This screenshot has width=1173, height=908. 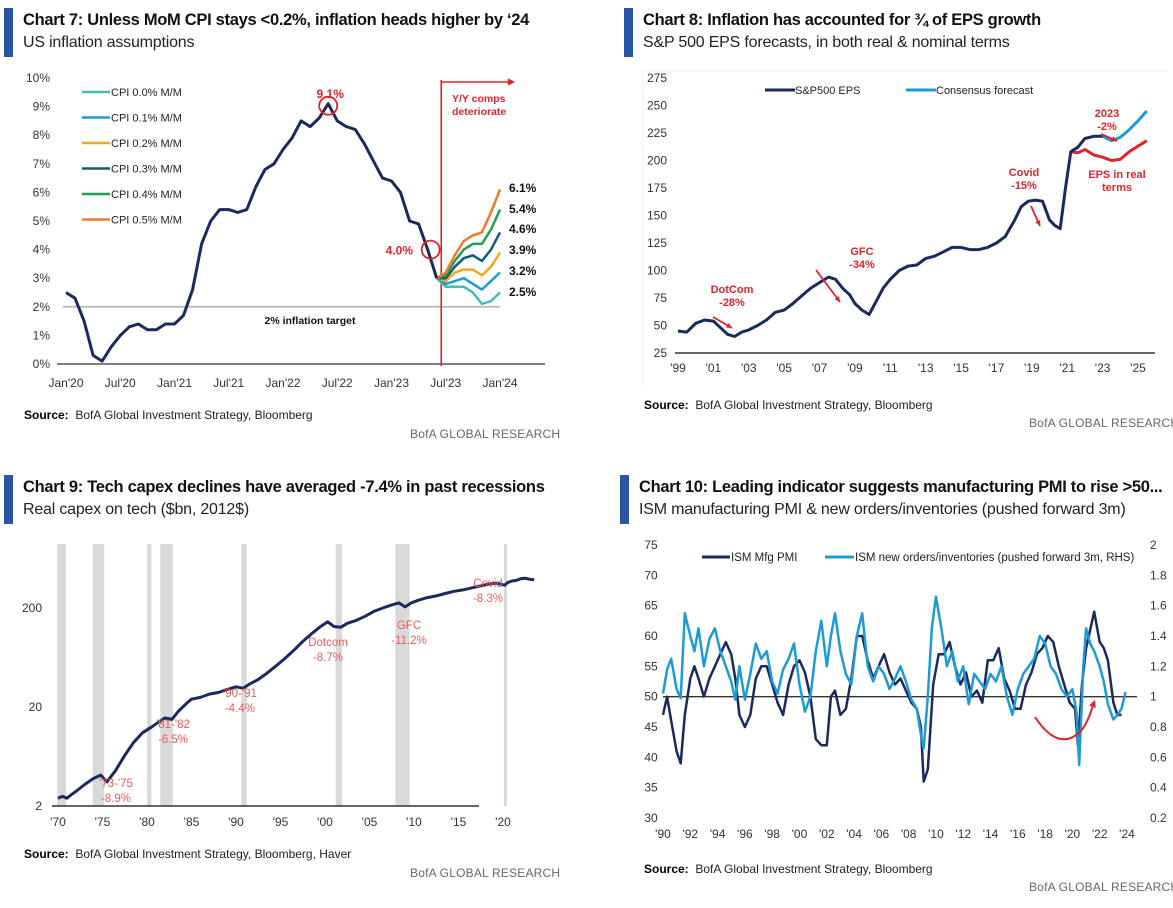 What do you see at coordinates (837, 299) in the screenshot?
I see `chart8-annotation-arrowhead` at bounding box center [837, 299].